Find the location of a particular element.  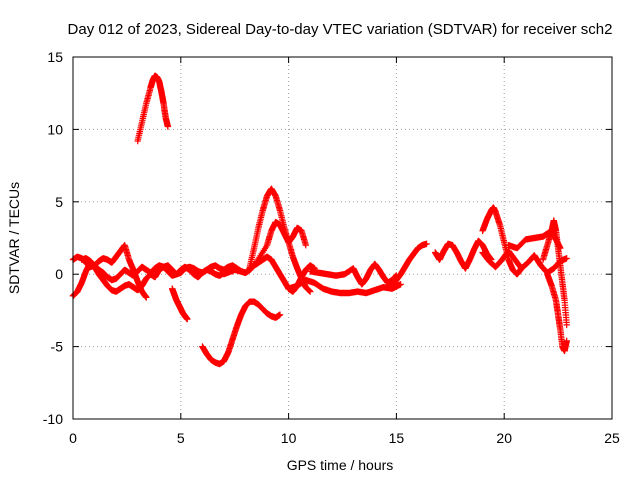

x-tick-label: 0 is located at coordinates (73, 438).